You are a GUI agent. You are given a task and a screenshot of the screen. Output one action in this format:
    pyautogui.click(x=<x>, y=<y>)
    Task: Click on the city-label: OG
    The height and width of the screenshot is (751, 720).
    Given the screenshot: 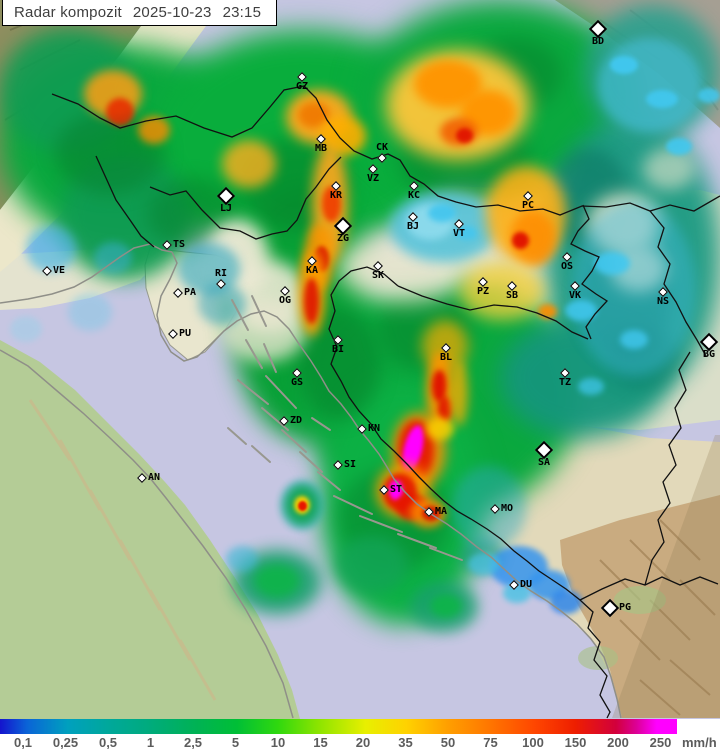 What is the action you would take?
    pyautogui.click(x=285, y=300)
    